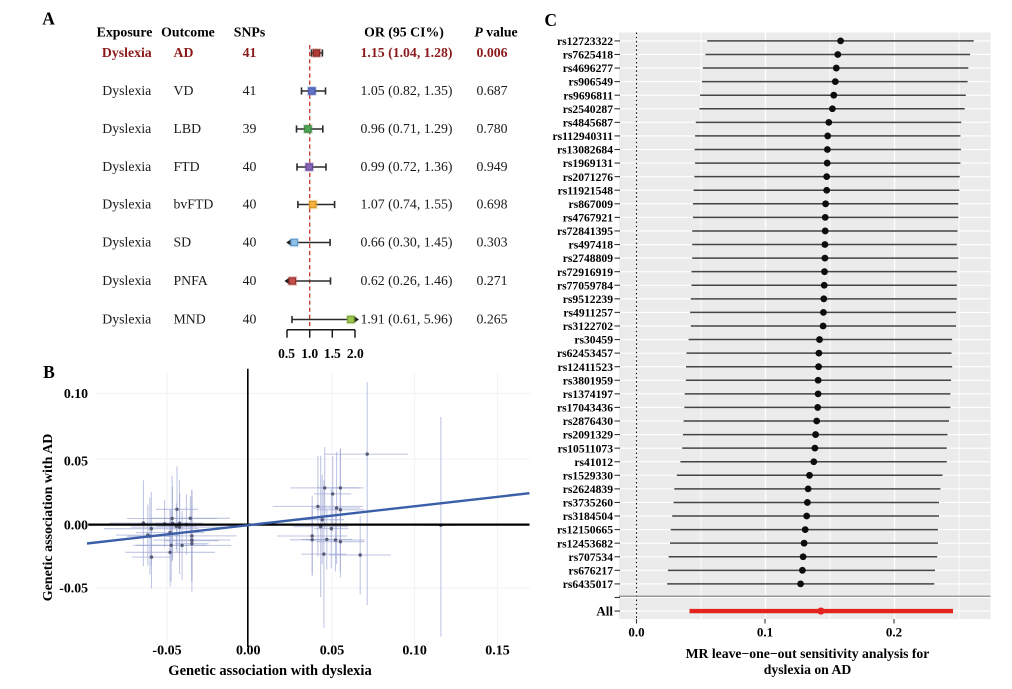 The height and width of the screenshot is (689, 1012). What do you see at coordinates (588, 421) in the screenshot?
I see `svg-text: rs2876430` at bounding box center [588, 421].